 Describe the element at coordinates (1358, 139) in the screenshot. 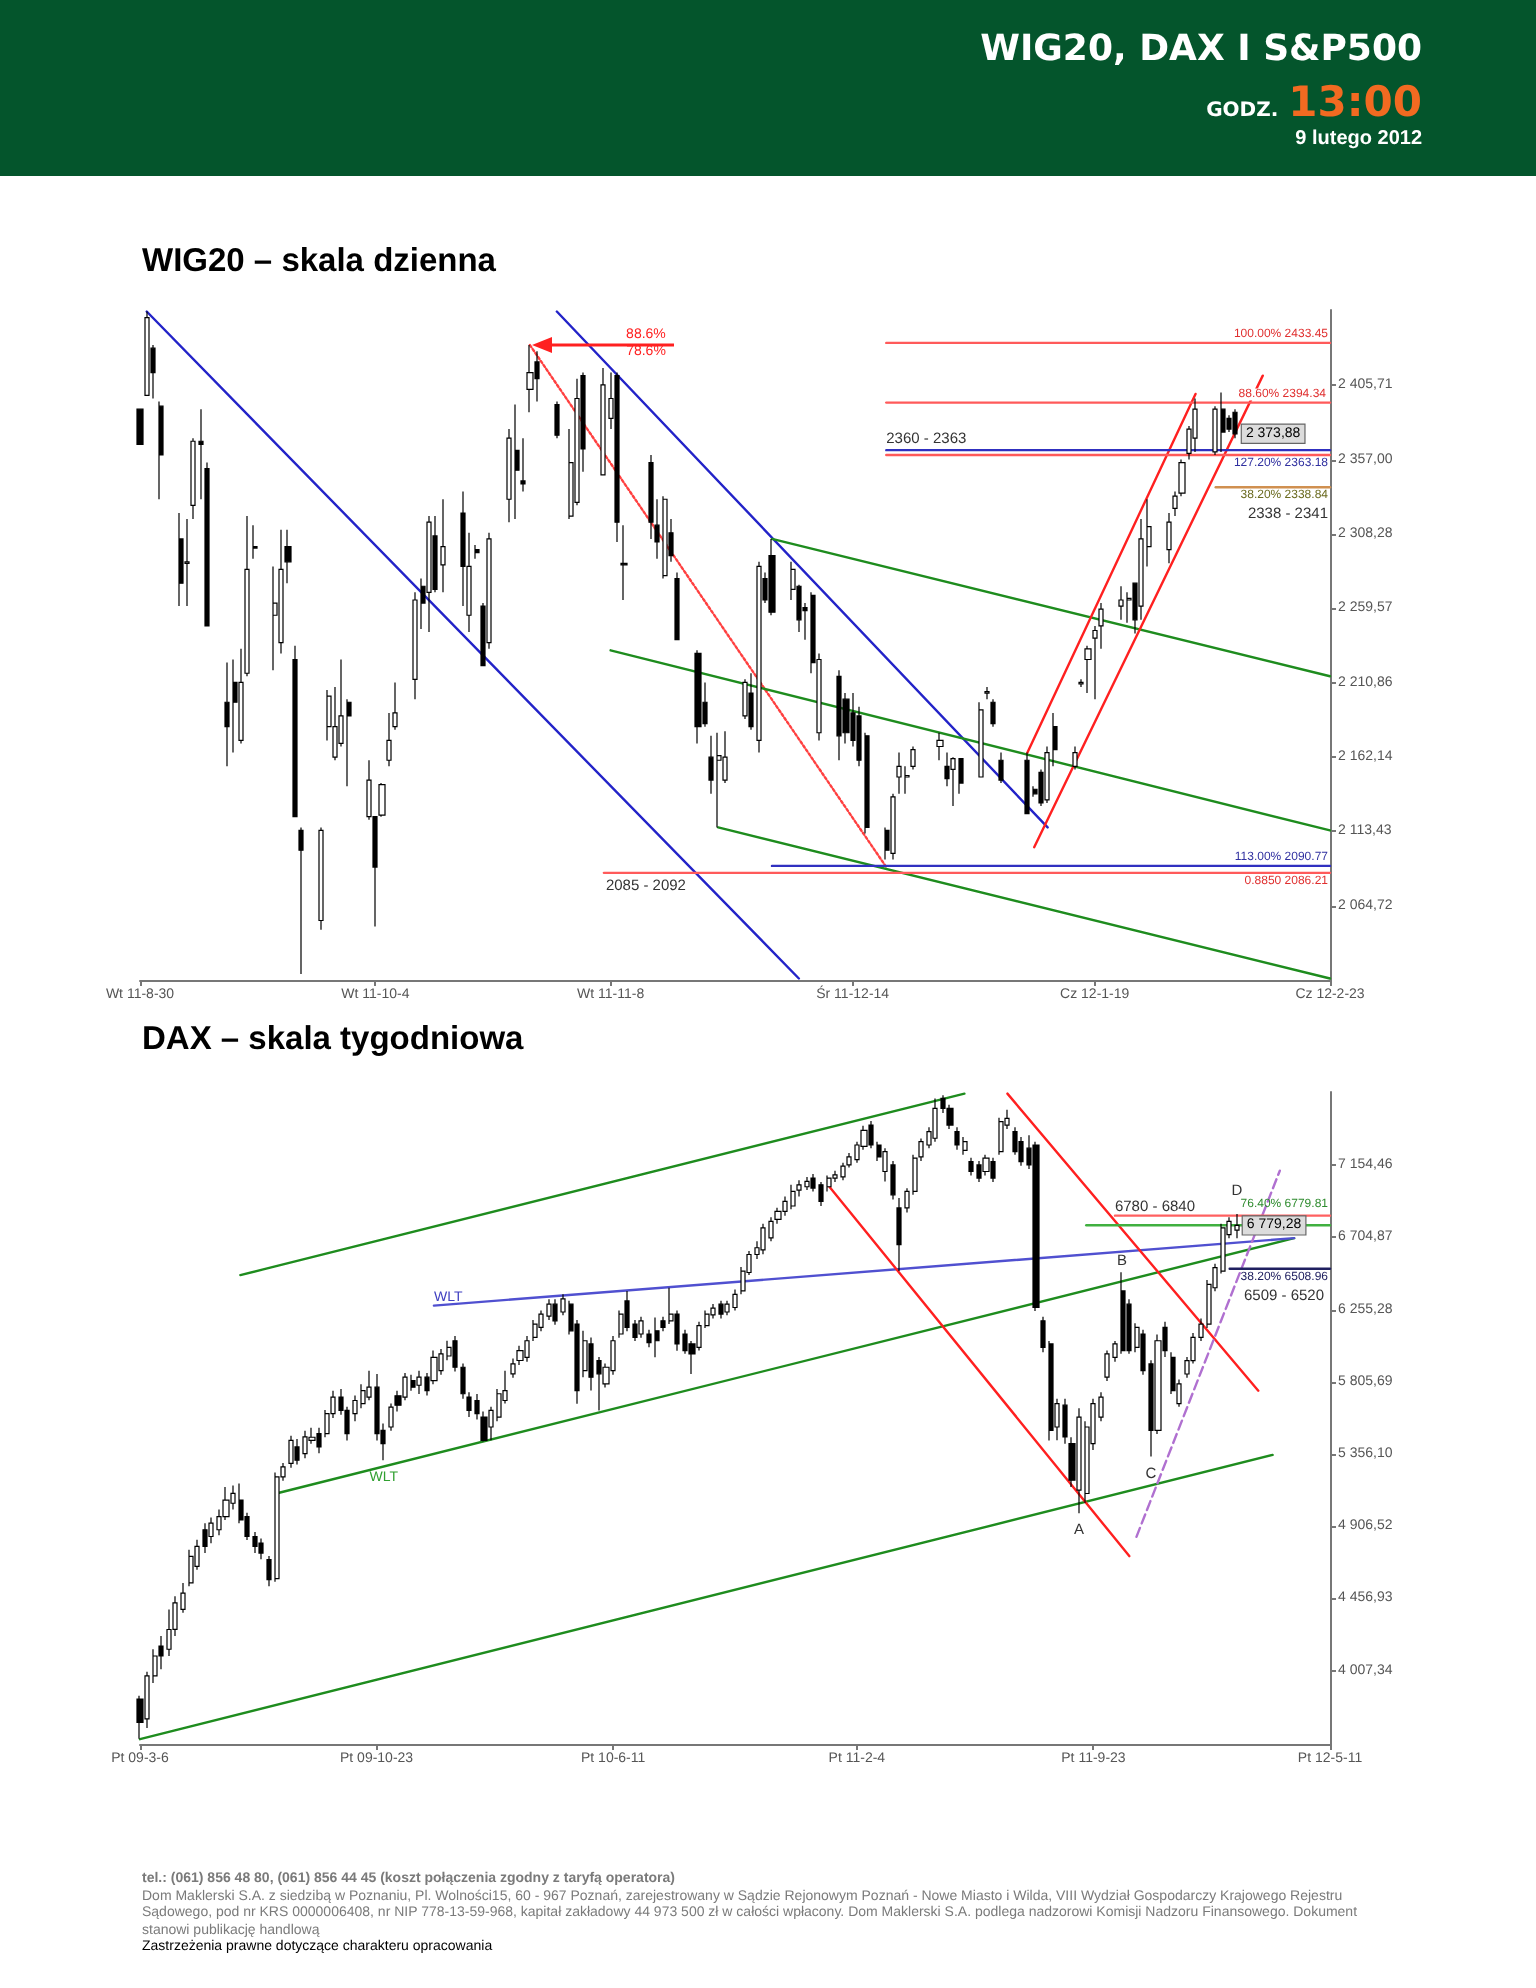

I see `text: 9 lutego 2012` at that location.